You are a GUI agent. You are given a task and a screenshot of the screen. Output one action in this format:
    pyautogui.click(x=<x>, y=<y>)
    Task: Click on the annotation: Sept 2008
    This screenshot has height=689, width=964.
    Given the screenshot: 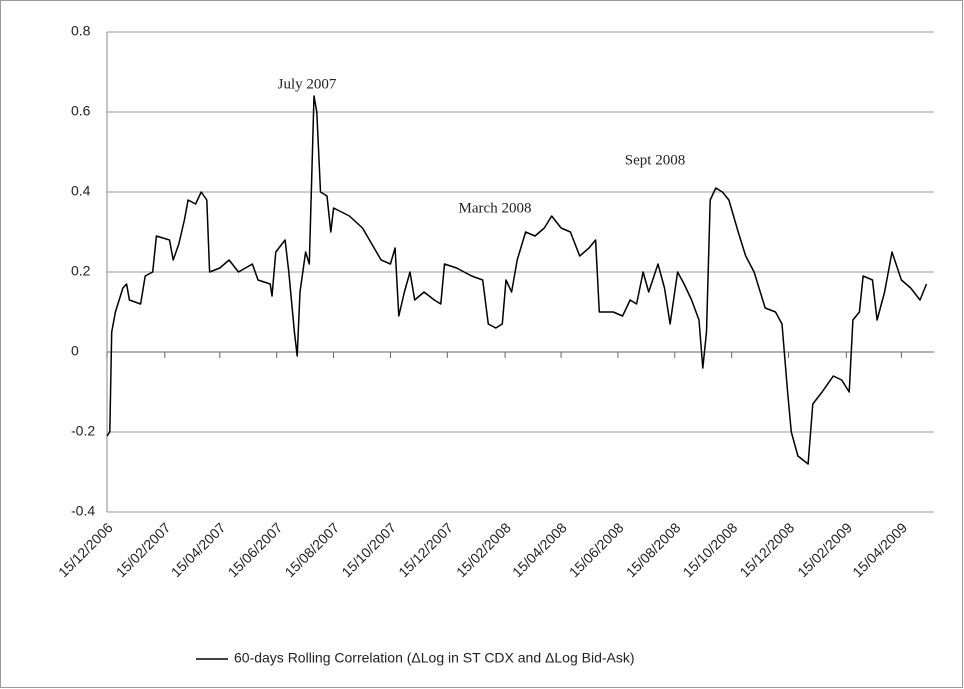 What is the action you would take?
    pyautogui.click(x=655, y=160)
    